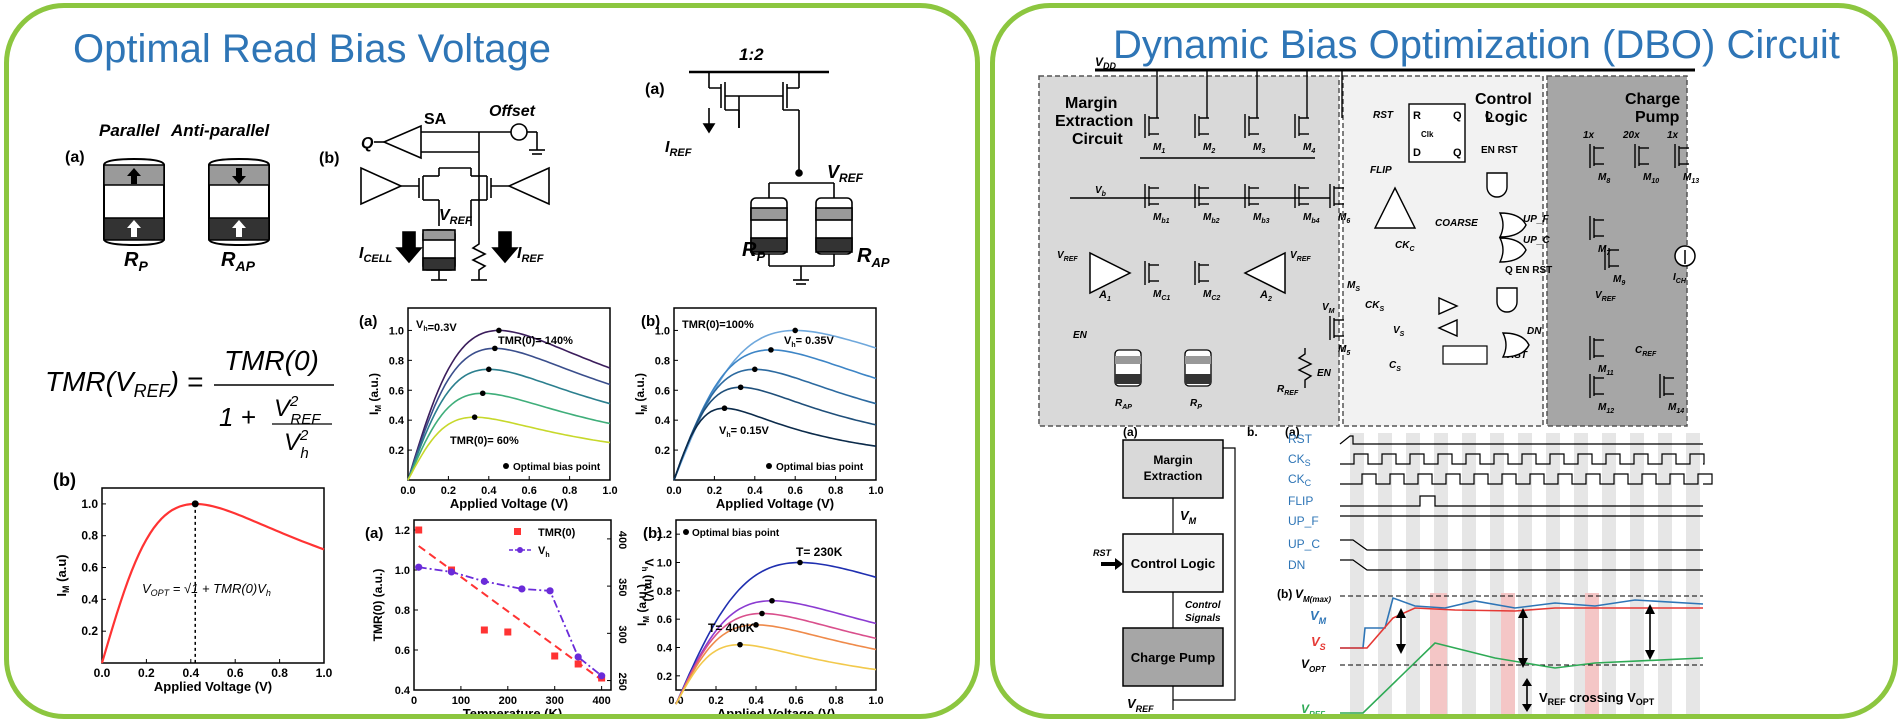 This screenshot has width=1902, height=725. I want to click on transistor-label: MC1, so click(1161, 295).